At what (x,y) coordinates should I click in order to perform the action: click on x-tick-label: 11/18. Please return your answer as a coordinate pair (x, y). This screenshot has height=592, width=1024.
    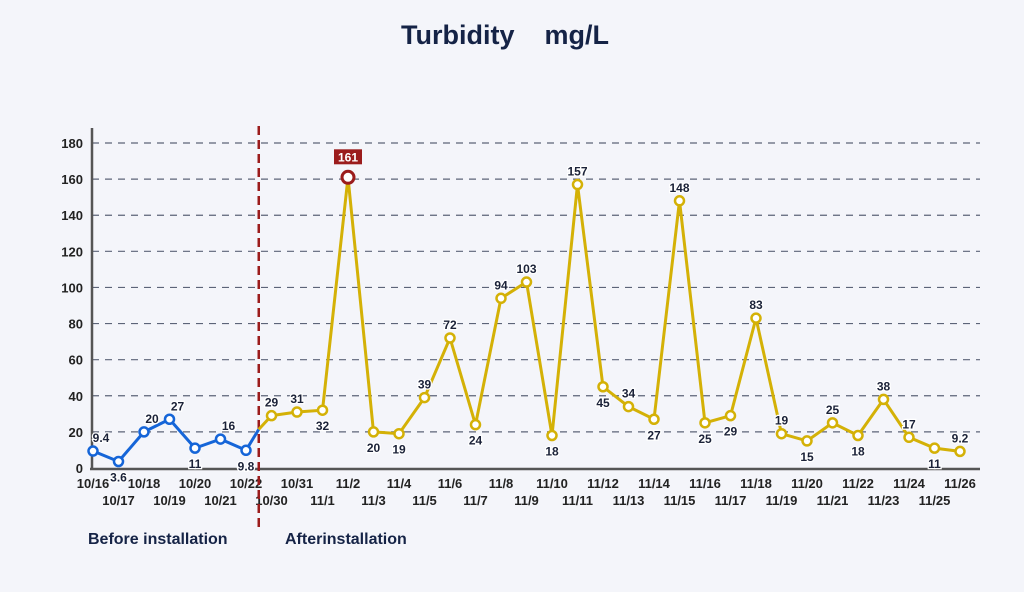
    Looking at the image, I should click on (756, 483).